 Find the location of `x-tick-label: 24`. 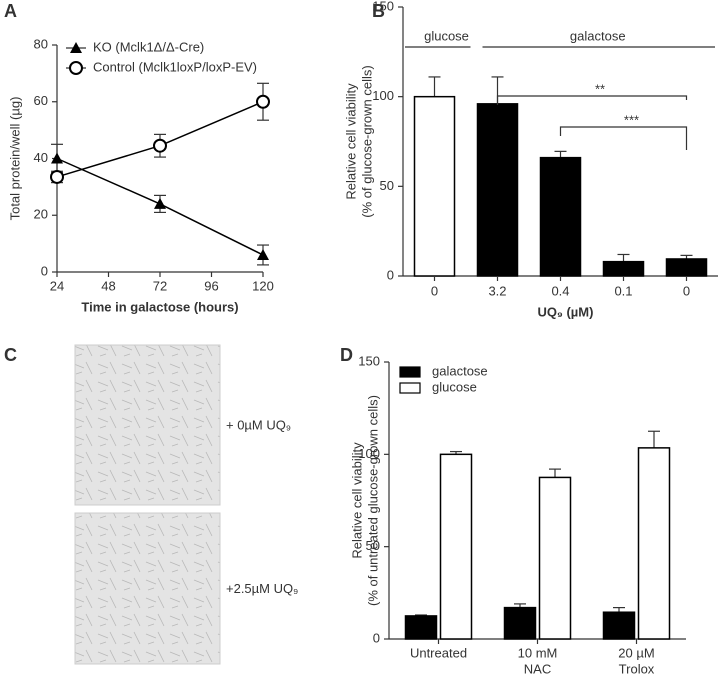

x-tick-label: 24 is located at coordinates (57, 285).